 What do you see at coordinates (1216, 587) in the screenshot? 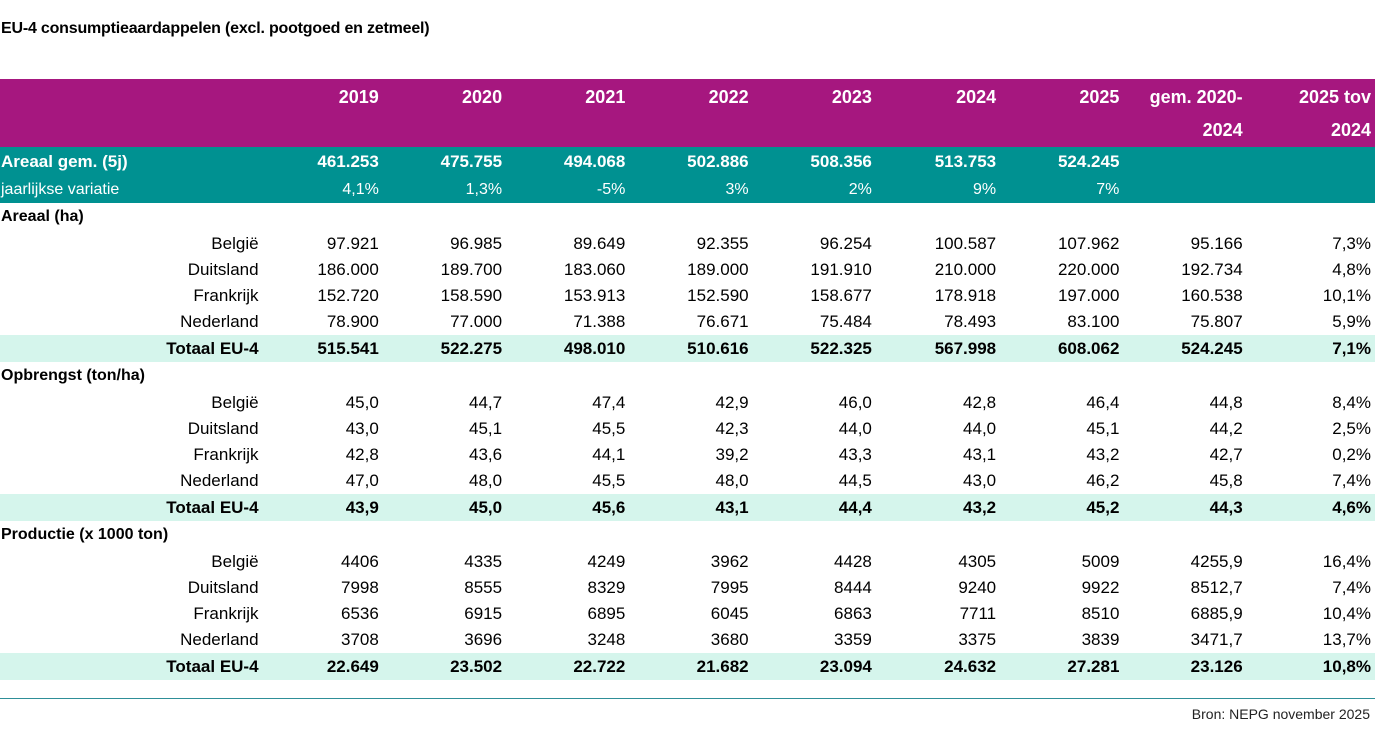
I see `data-cell: 8512,7` at bounding box center [1216, 587].